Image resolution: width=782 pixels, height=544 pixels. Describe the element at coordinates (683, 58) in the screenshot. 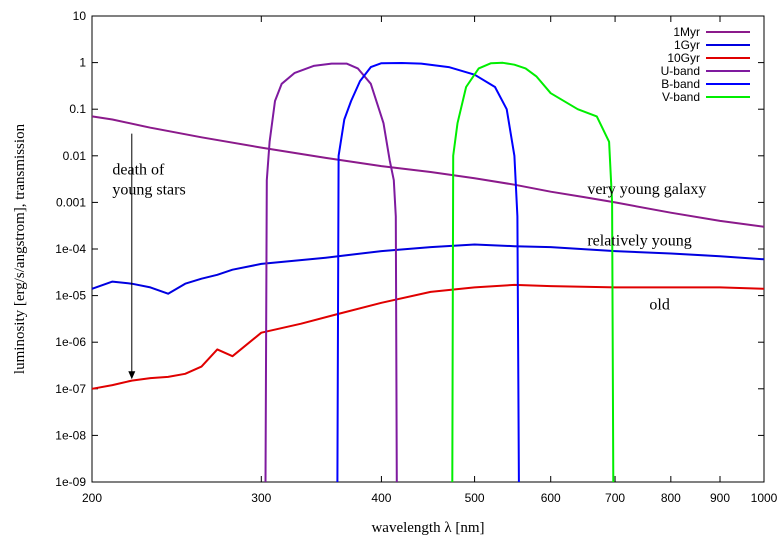

I see `legend-label: 10Gyr` at that location.